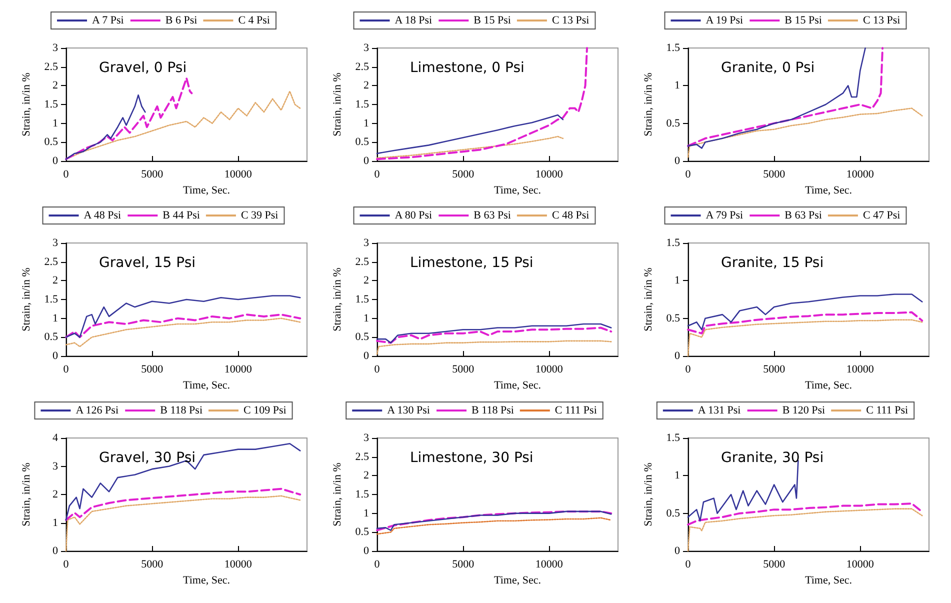  Describe the element at coordinates (725, 216) in the screenshot. I see `legend-label: A 79 Psi` at that location.